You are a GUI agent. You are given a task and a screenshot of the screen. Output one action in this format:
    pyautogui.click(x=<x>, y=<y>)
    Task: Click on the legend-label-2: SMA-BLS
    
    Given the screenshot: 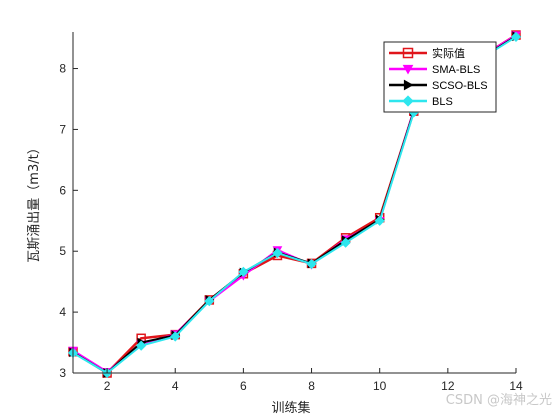 What is the action you would take?
    pyautogui.click(x=456, y=70)
    